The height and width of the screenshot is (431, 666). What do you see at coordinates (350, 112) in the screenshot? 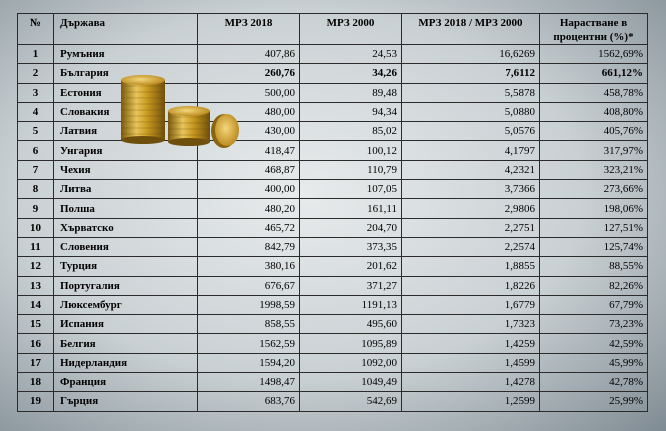
I see `cell-mrz-2000: 94,34` at bounding box center [350, 112].